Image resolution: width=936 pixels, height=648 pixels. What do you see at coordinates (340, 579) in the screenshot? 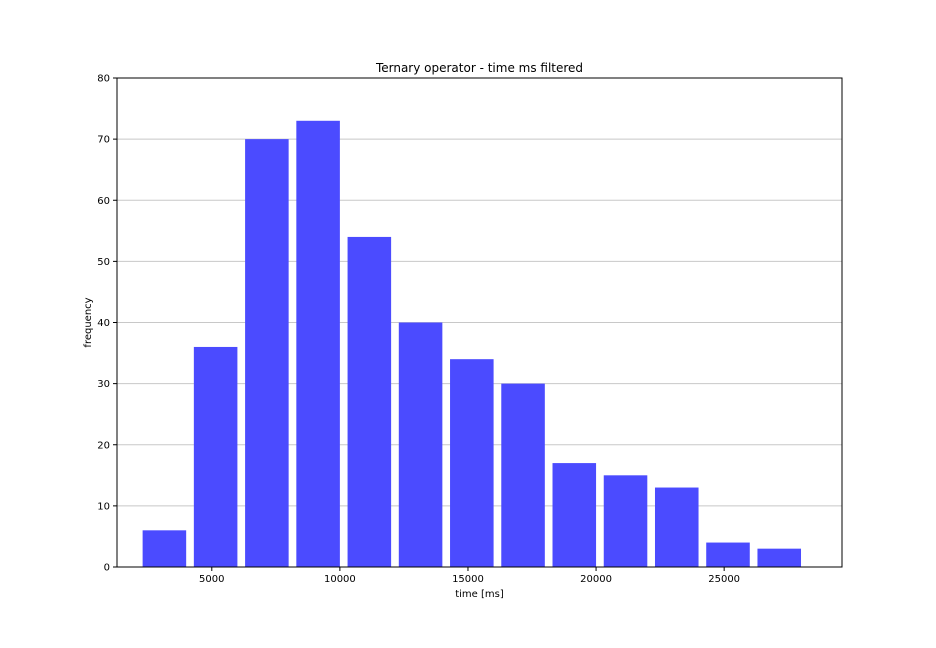
I see `x-tick-label: 10000` at bounding box center [340, 579].